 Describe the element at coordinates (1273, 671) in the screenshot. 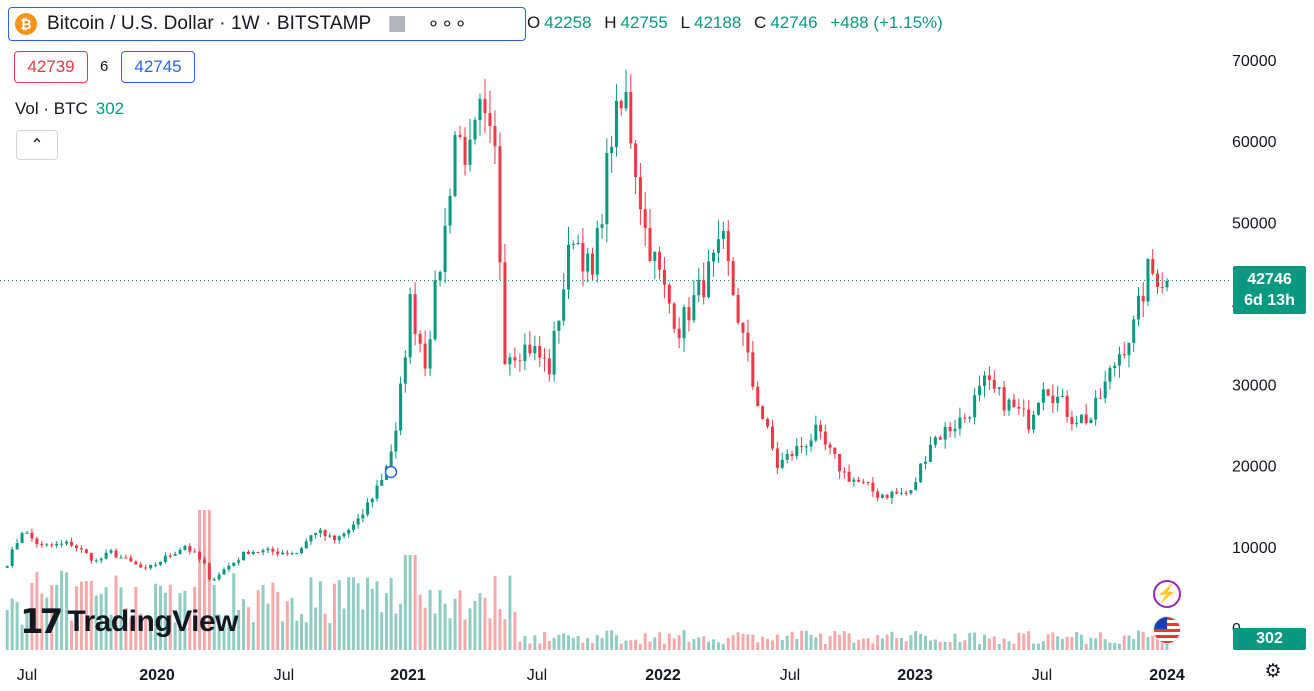

I see `gear-icon: ⚙` at that location.